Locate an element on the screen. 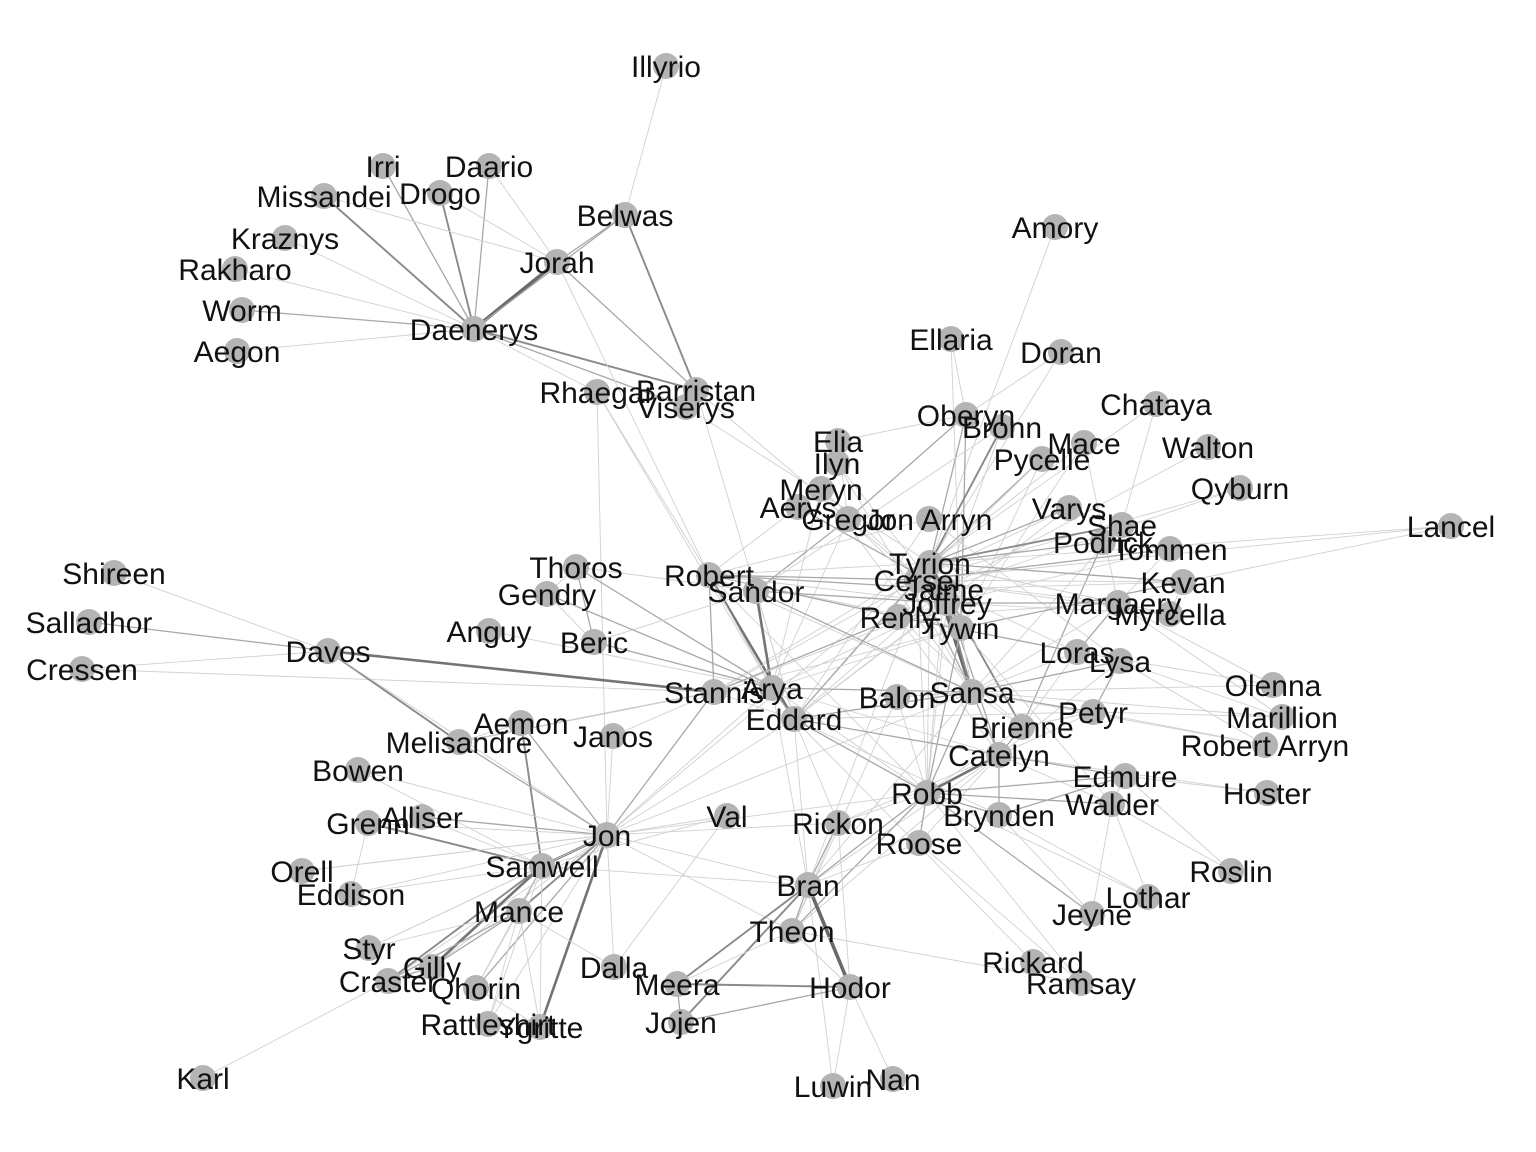 This screenshot has height=1152, width=1536. edge-davos-melisandre is located at coordinates (393, 696).